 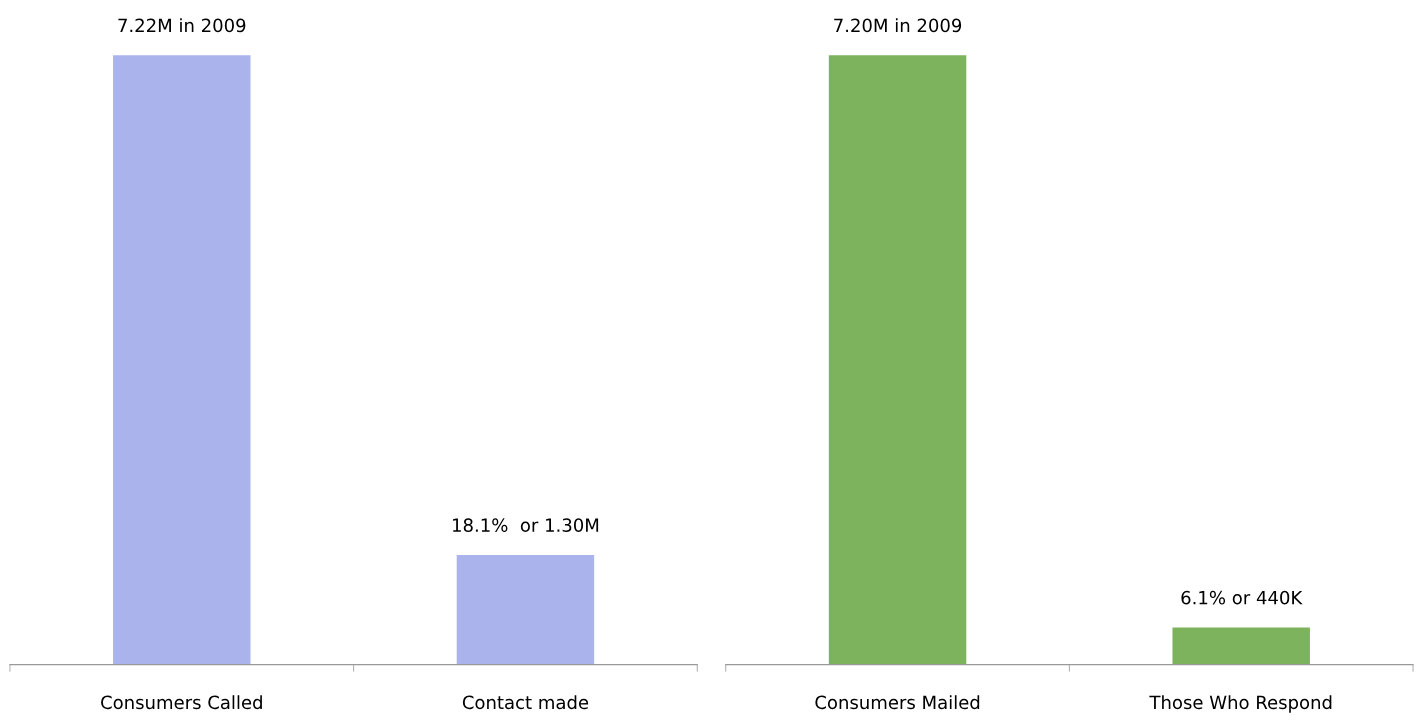 What do you see at coordinates (181, 702) in the screenshot?
I see `x-tick-label: Consumers Called` at bounding box center [181, 702].